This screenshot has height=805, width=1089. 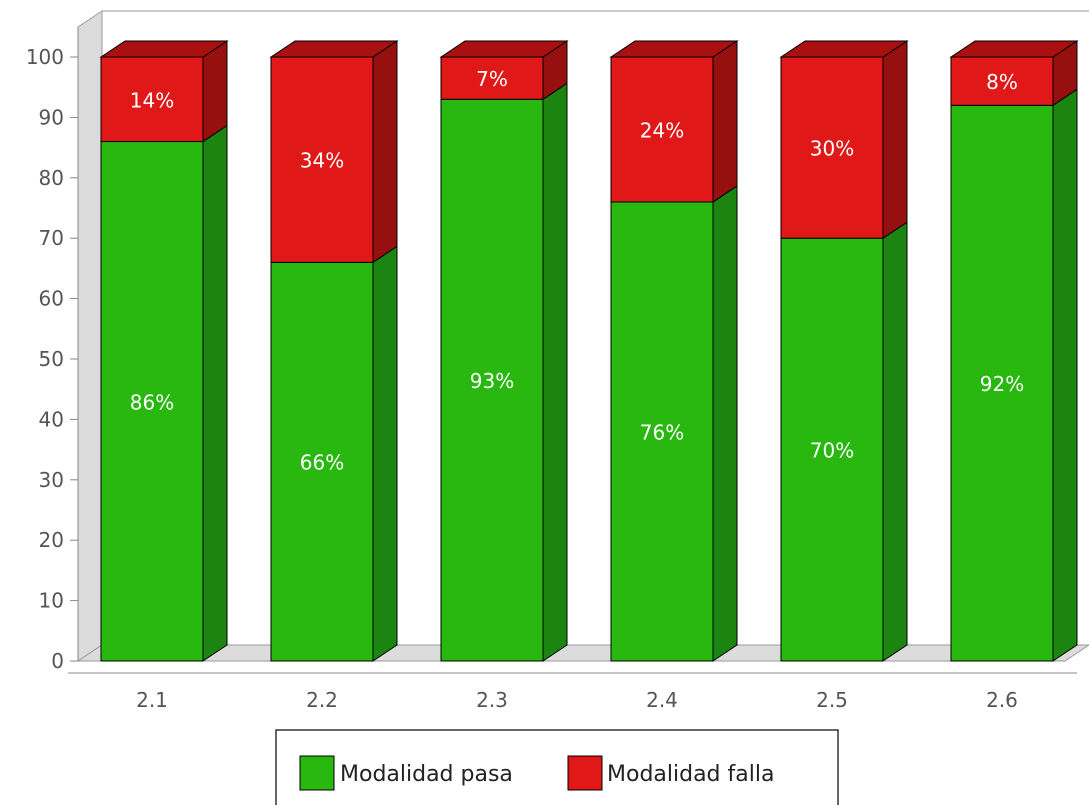 I want to click on x-tick-label: 2.3, so click(x=492, y=700).